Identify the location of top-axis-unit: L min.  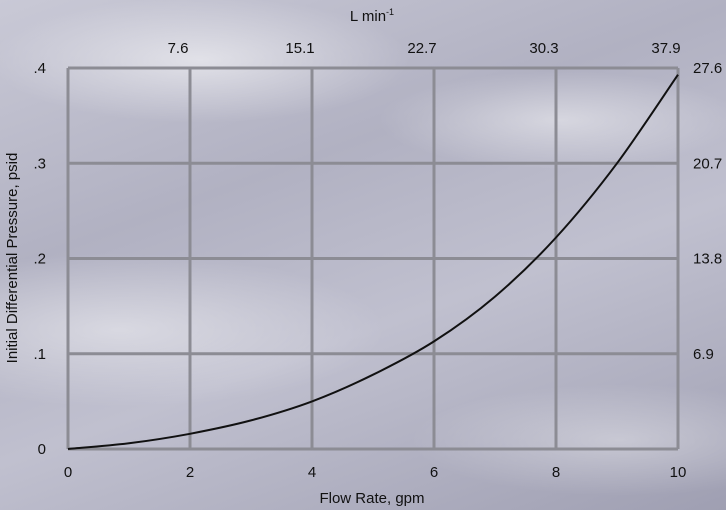
(368, 16).